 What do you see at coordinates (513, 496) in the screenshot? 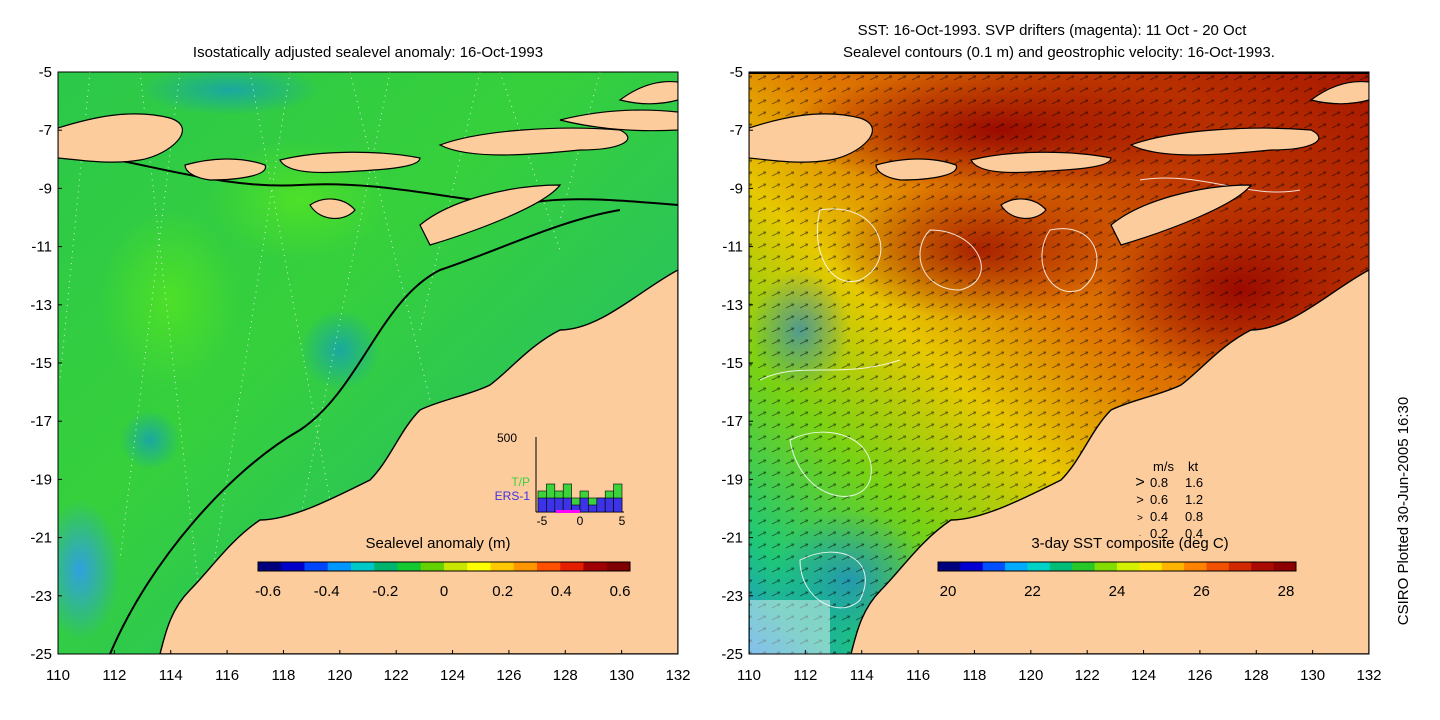
I see `inset-legend-ers: ERS-1` at bounding box center [513, 496].